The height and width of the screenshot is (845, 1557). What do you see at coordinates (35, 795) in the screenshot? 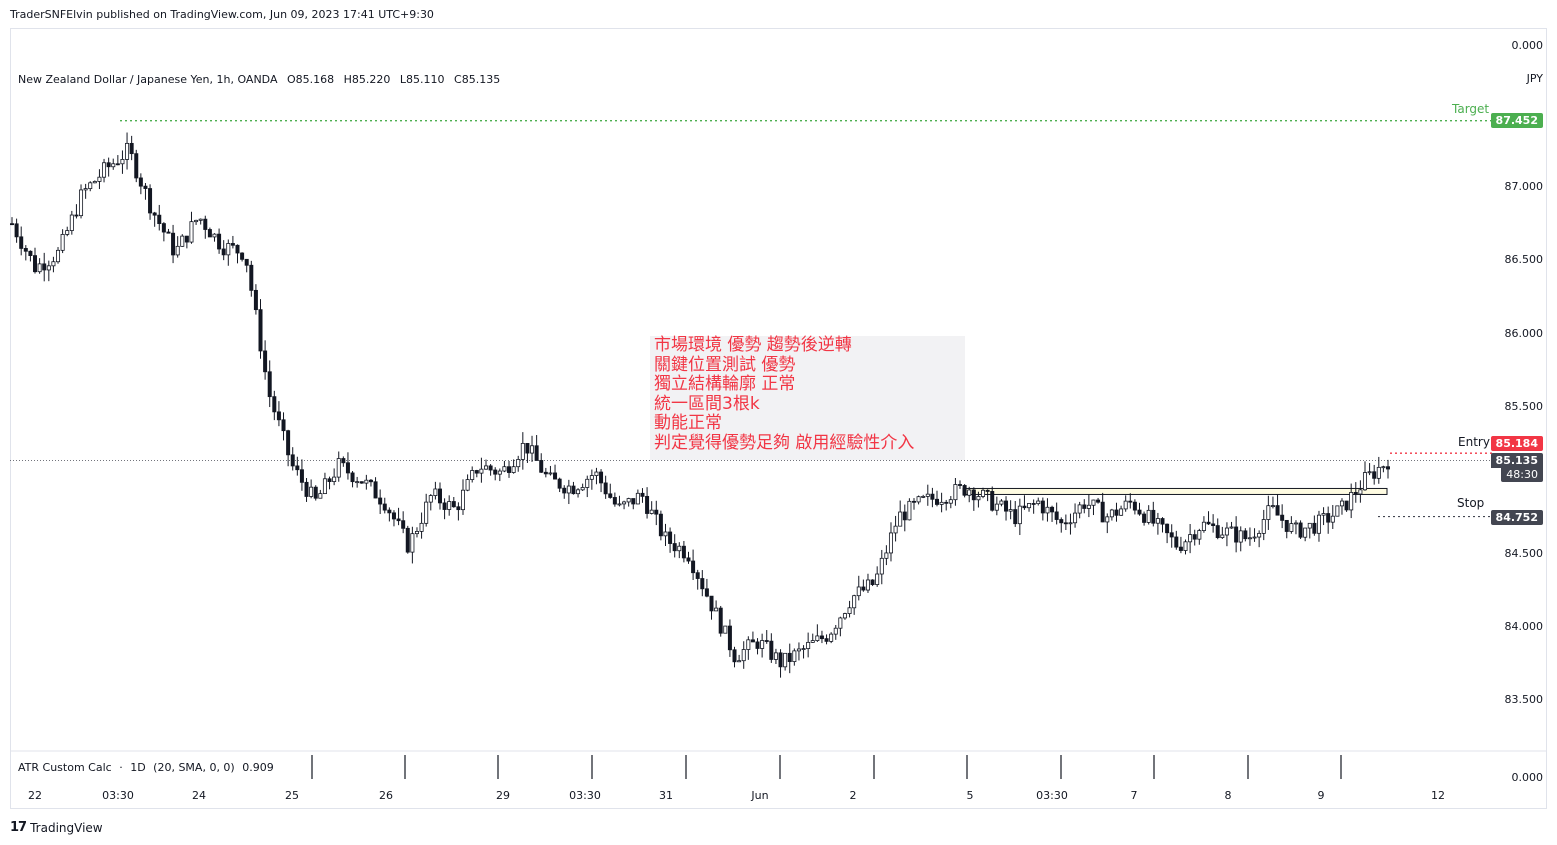
I see `time-tick-label: 22` at bounding box center [35, 795].